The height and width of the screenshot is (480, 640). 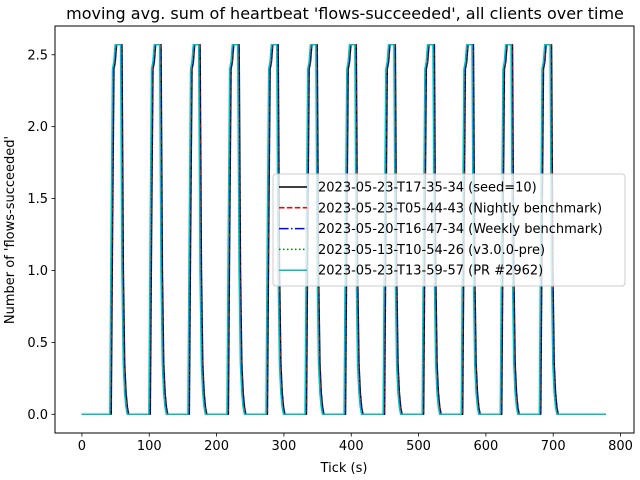 What do you see at coordinates (10, 230) in the screenshot?
I see `y-axis-label: Number of 'flows-succeeded'` at bounding box center [10, 230].